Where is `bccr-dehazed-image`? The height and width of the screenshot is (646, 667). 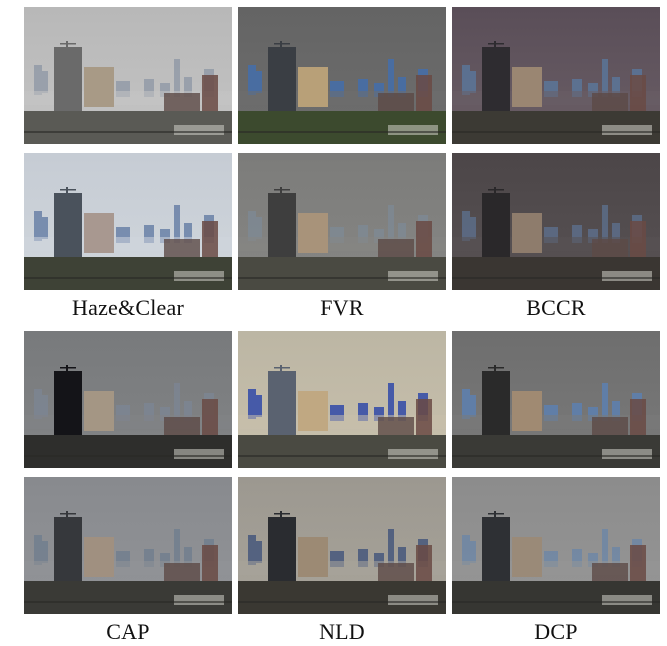 bccr-dehazed-image is located at coordinates (556, 75).